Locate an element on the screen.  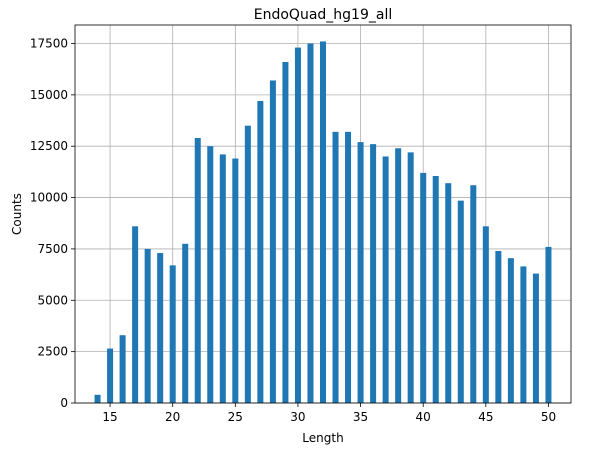
y-tick-label: 2500 is located at coordinates (52, 352).